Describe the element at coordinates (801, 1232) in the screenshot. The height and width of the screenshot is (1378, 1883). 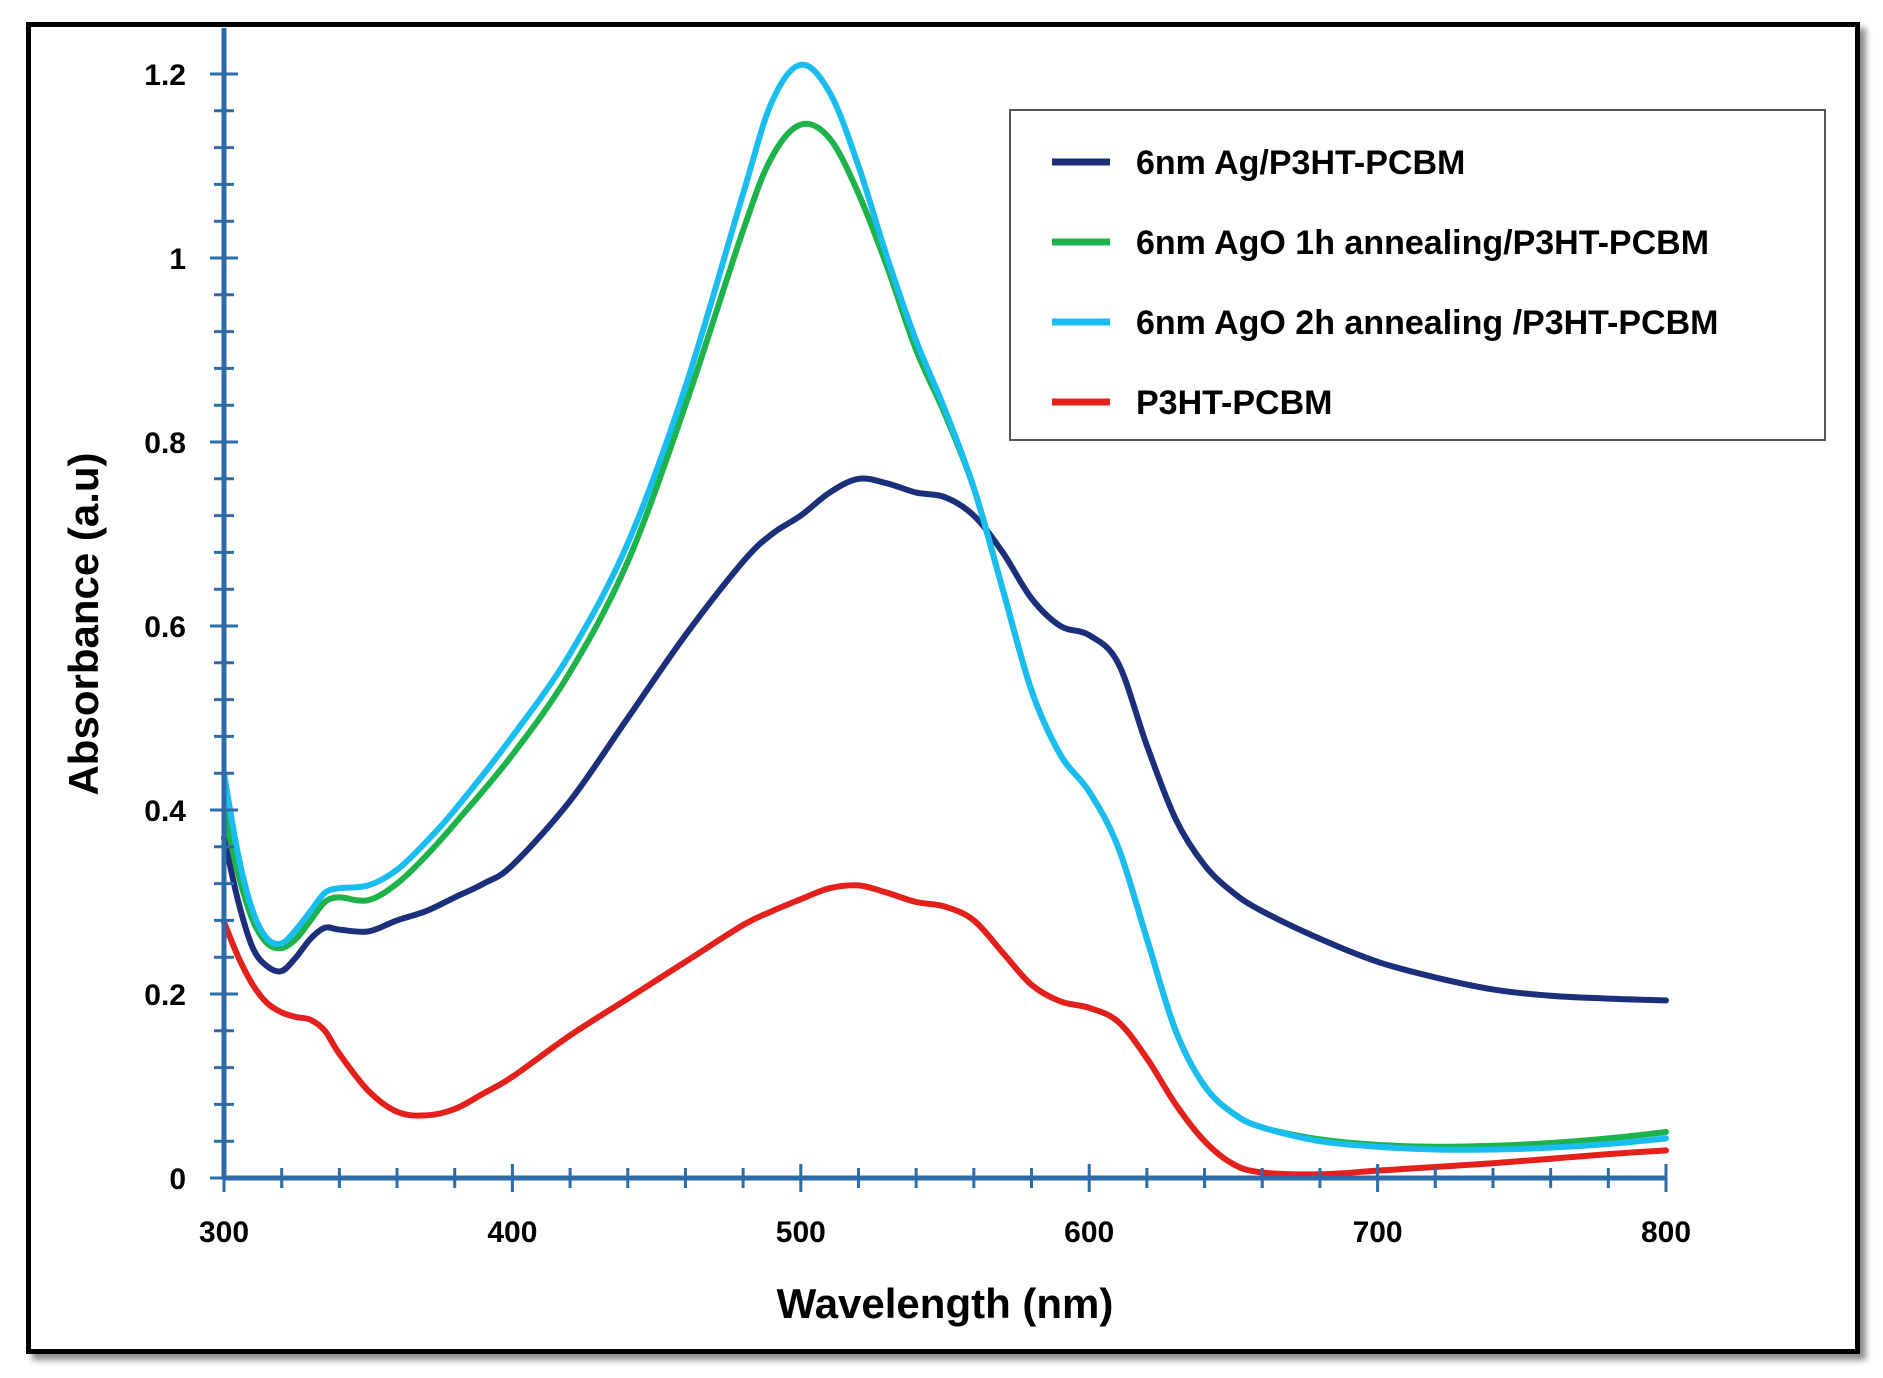
I see `x-tick-label: 500` at that location.